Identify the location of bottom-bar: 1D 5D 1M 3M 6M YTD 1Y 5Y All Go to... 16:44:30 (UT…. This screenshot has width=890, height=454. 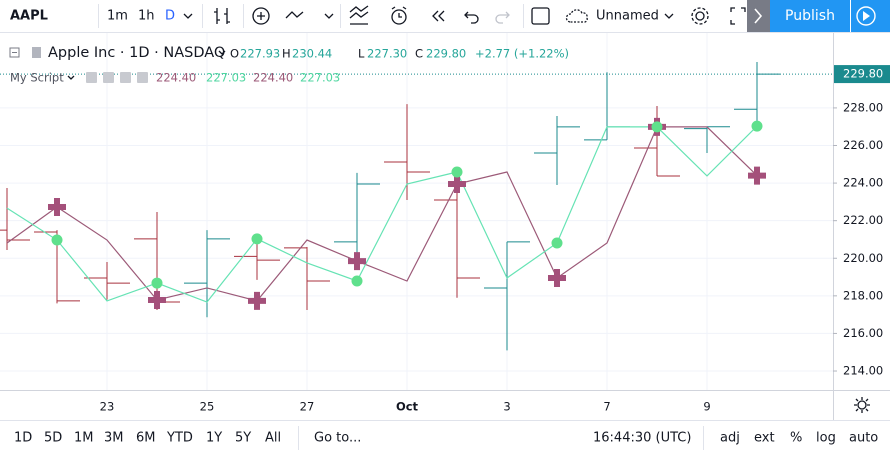
(446, 438).